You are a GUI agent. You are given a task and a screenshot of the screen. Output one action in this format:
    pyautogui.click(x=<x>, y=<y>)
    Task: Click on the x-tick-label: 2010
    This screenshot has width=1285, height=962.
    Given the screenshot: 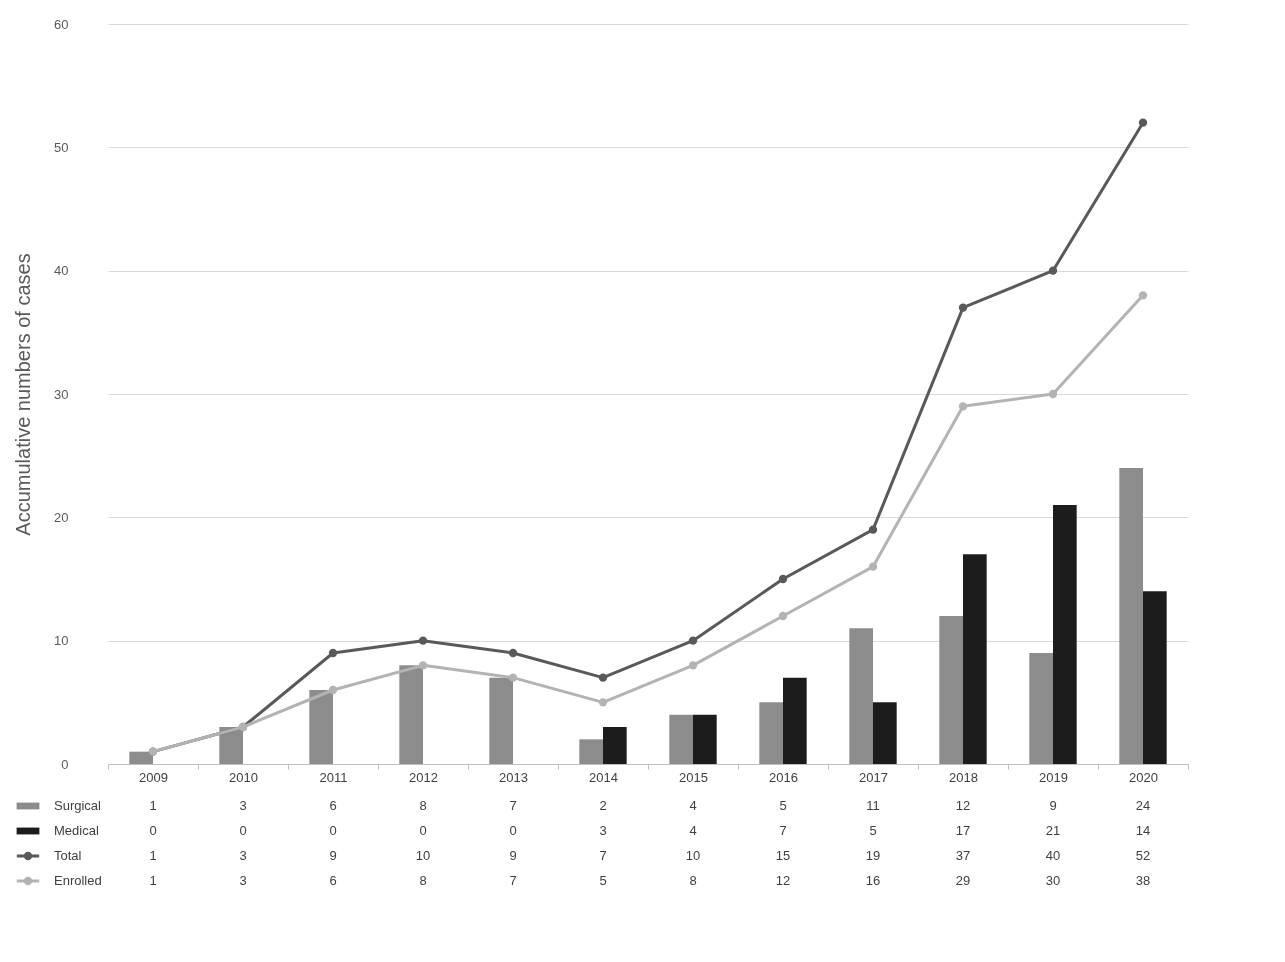 What is the action you would take?
    pyautogui.click(x=243, y=777)
    